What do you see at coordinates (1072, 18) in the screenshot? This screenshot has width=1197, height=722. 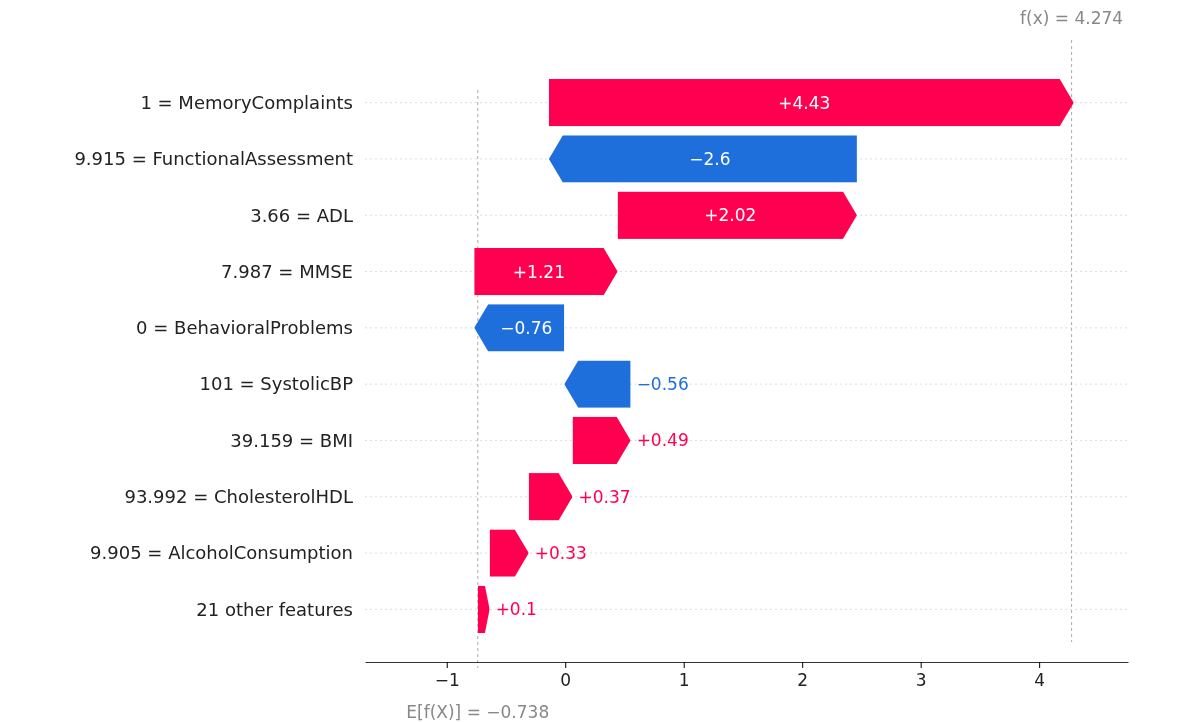 I see `ref-line-label: f(x) = 4.274` at bounding box center [1072, 18].